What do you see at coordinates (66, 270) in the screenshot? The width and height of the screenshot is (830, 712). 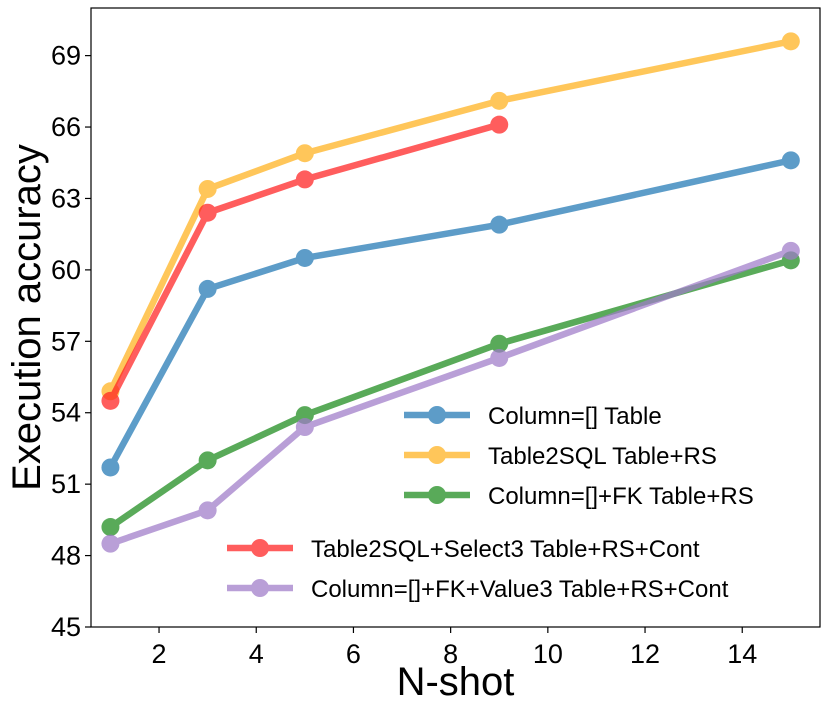 I see `y-tick-label: 60` at bounding box center [66, 270].